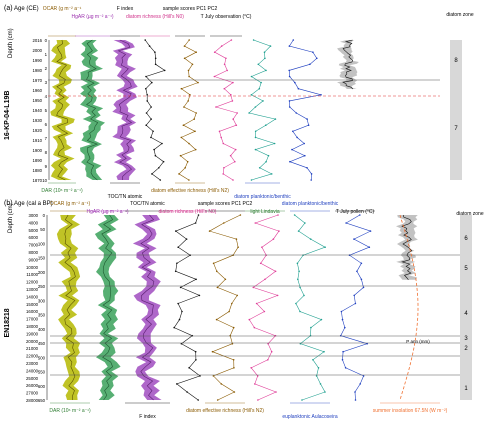 The width and height of the screenshot is (500, 428). I want to click on bottom-axis-label: diatom planktonic/benthic, so click(262, 197).